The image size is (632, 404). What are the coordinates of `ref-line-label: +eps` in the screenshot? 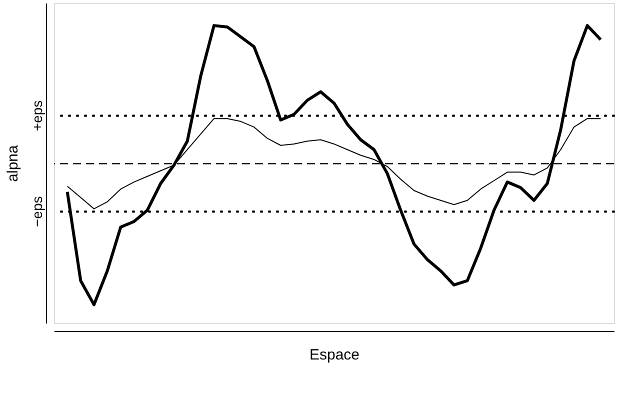 It's located at (37, 116).